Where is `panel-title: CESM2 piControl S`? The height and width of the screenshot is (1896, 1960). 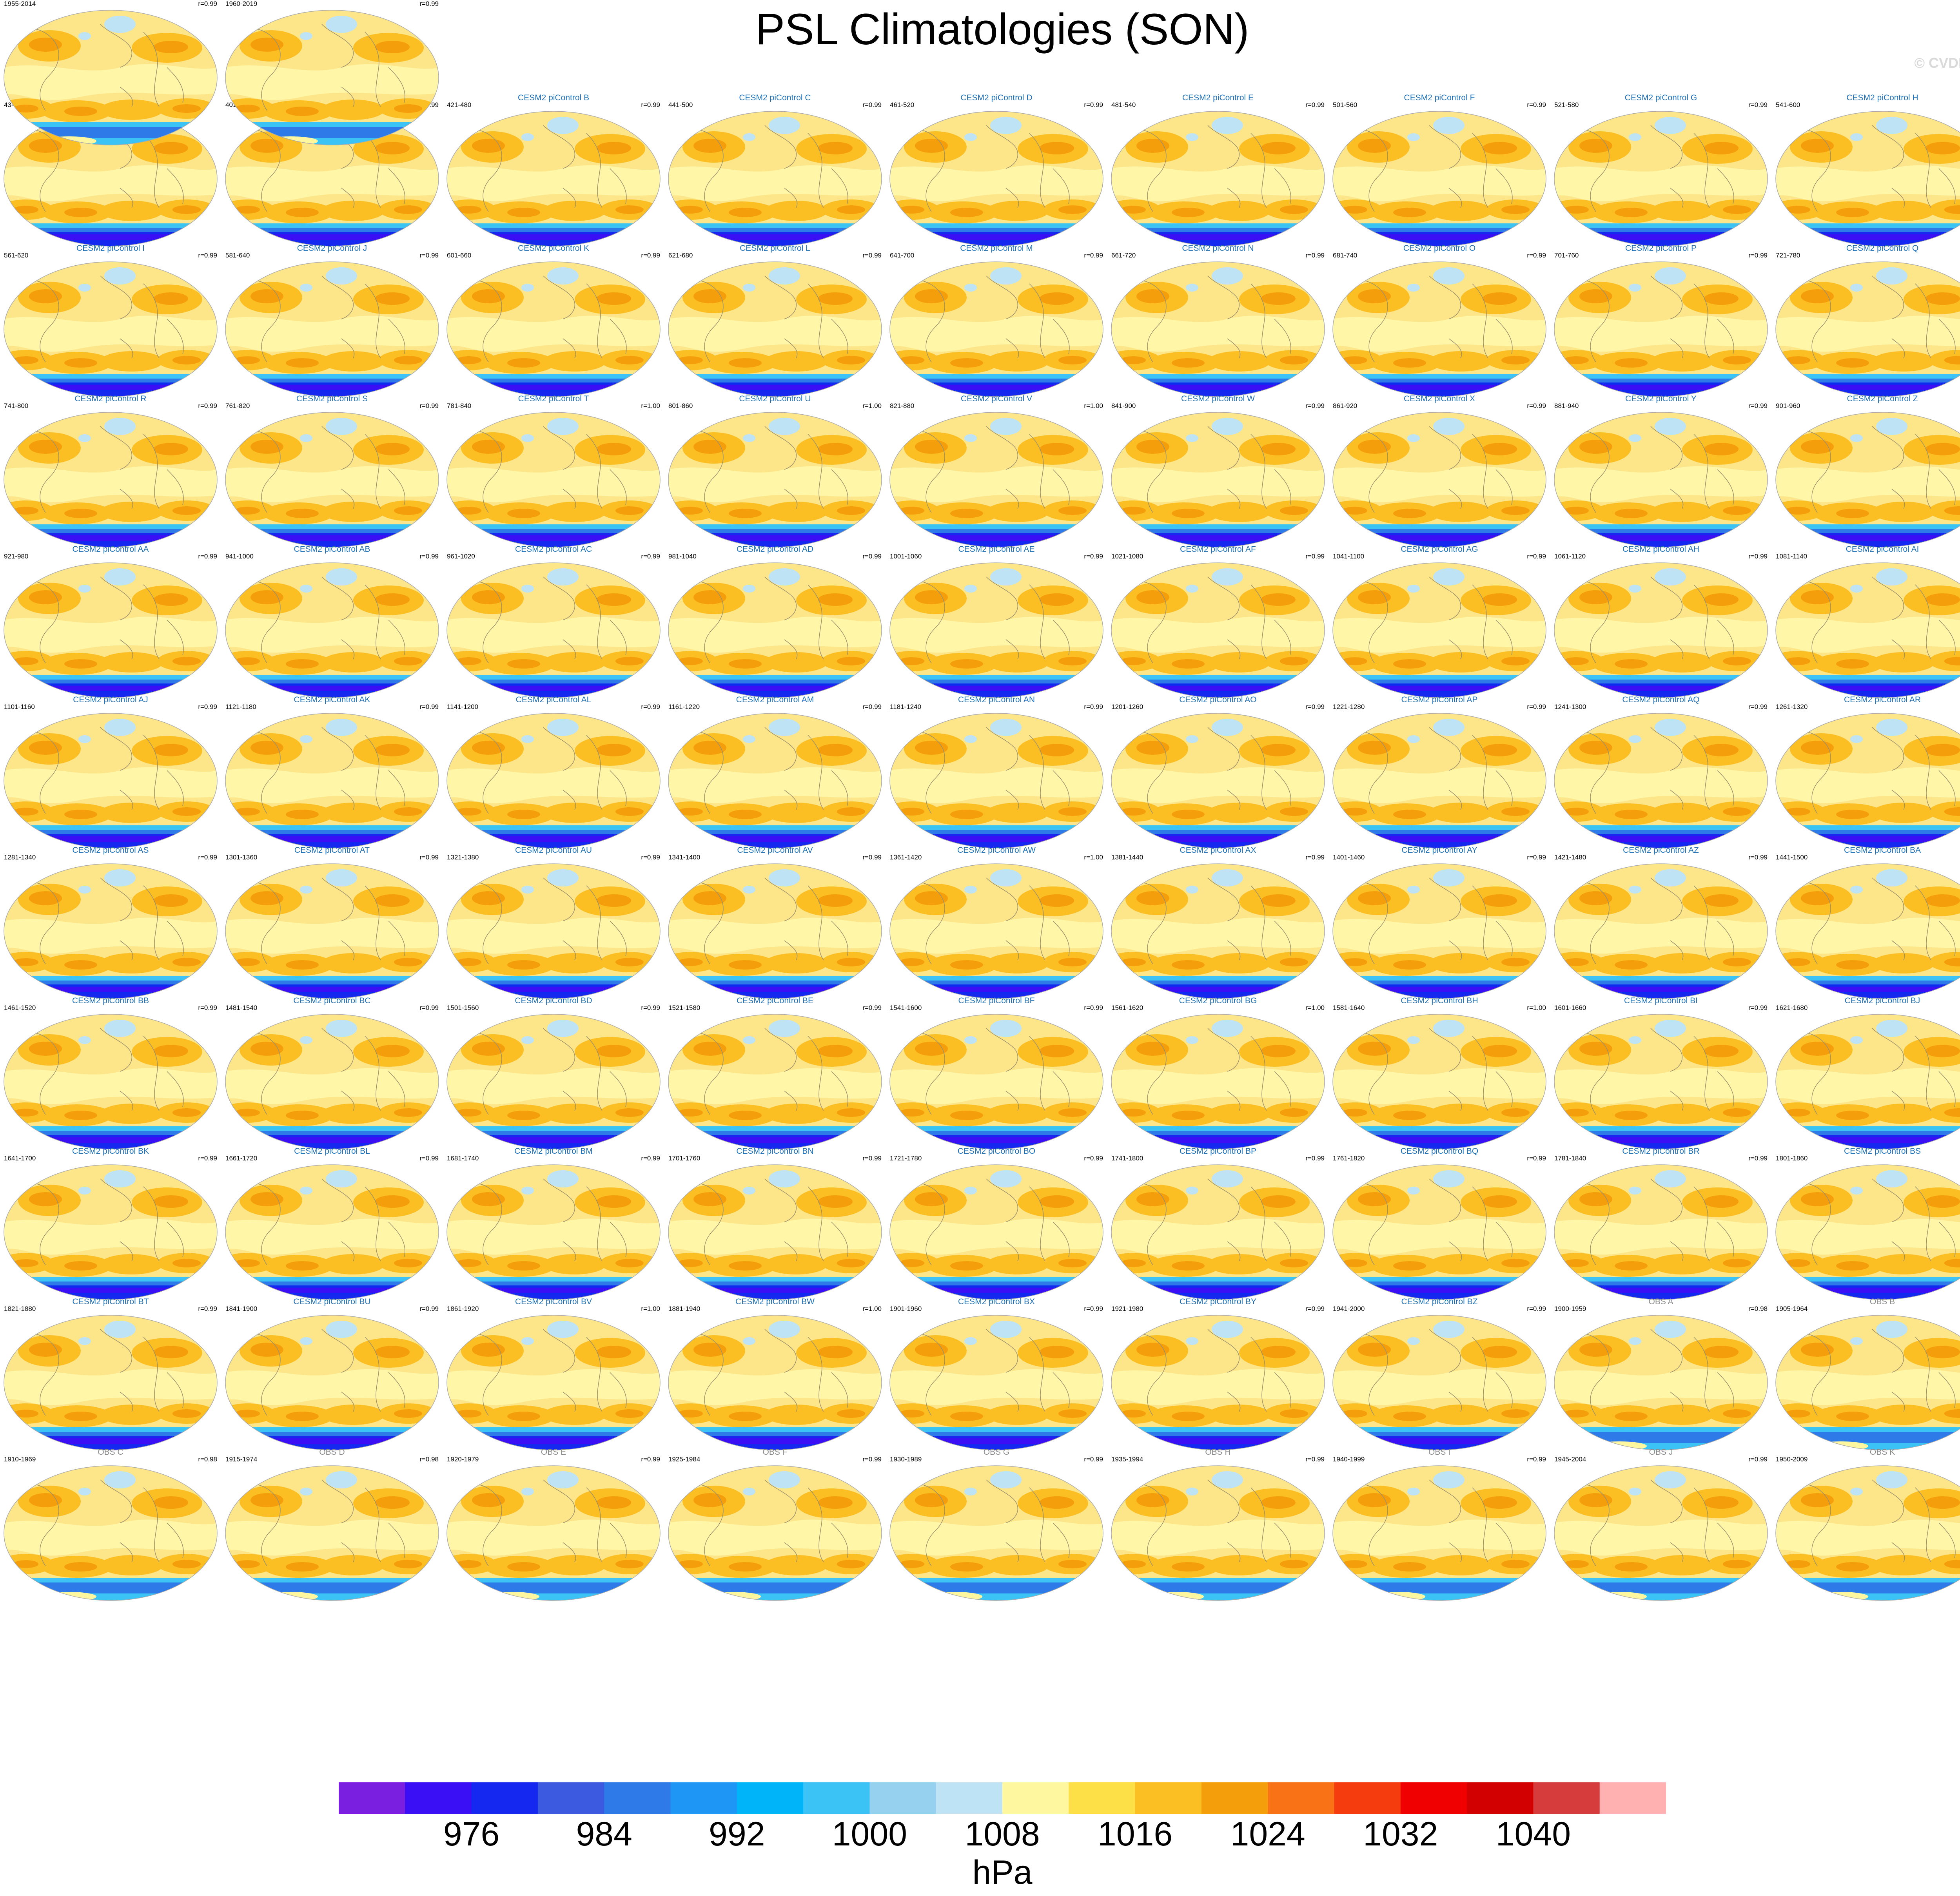
panel-title: CESM2 piControl S is located at coordinates (332, 398).